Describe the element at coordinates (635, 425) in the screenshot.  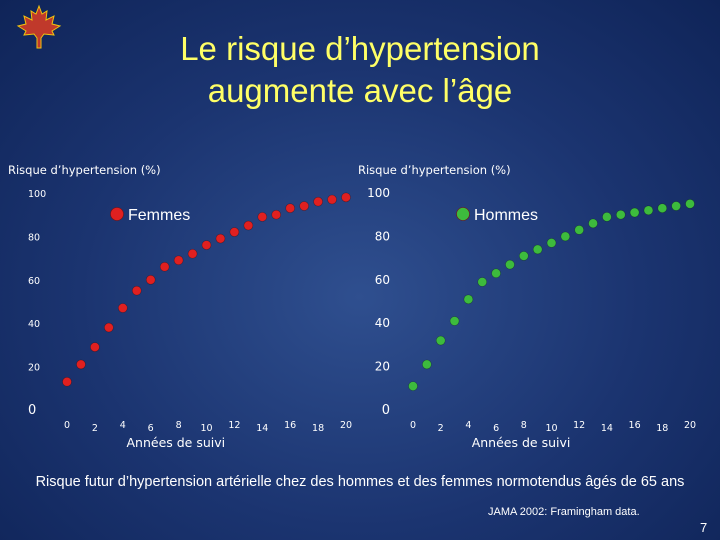
I see `x-tick-label-hommes: 16` at that location.